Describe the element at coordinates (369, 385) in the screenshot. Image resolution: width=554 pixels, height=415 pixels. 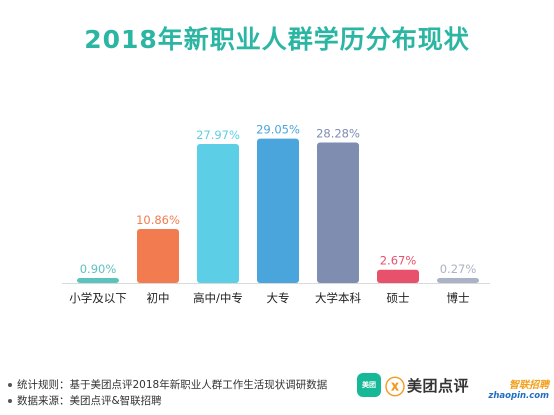
I see `meituan-app-icon: 美团` at that location.